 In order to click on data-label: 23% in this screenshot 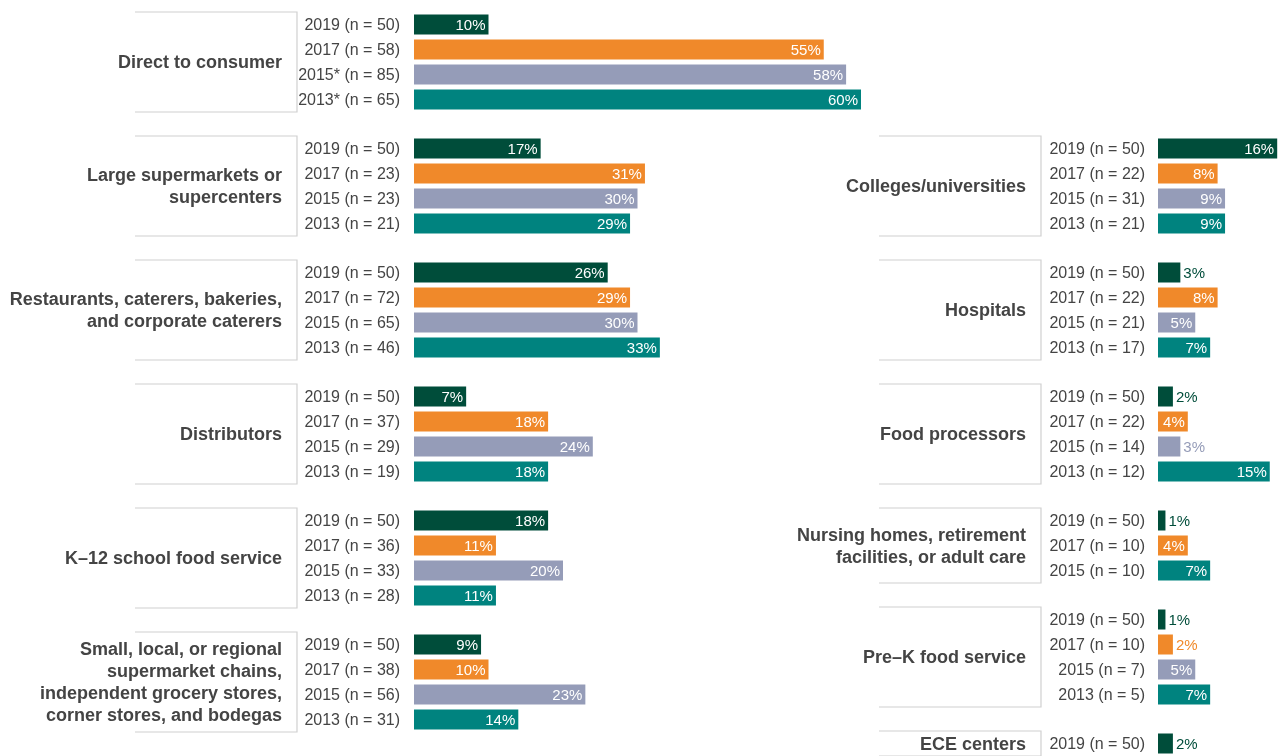, I will do `click(567, 694)`.